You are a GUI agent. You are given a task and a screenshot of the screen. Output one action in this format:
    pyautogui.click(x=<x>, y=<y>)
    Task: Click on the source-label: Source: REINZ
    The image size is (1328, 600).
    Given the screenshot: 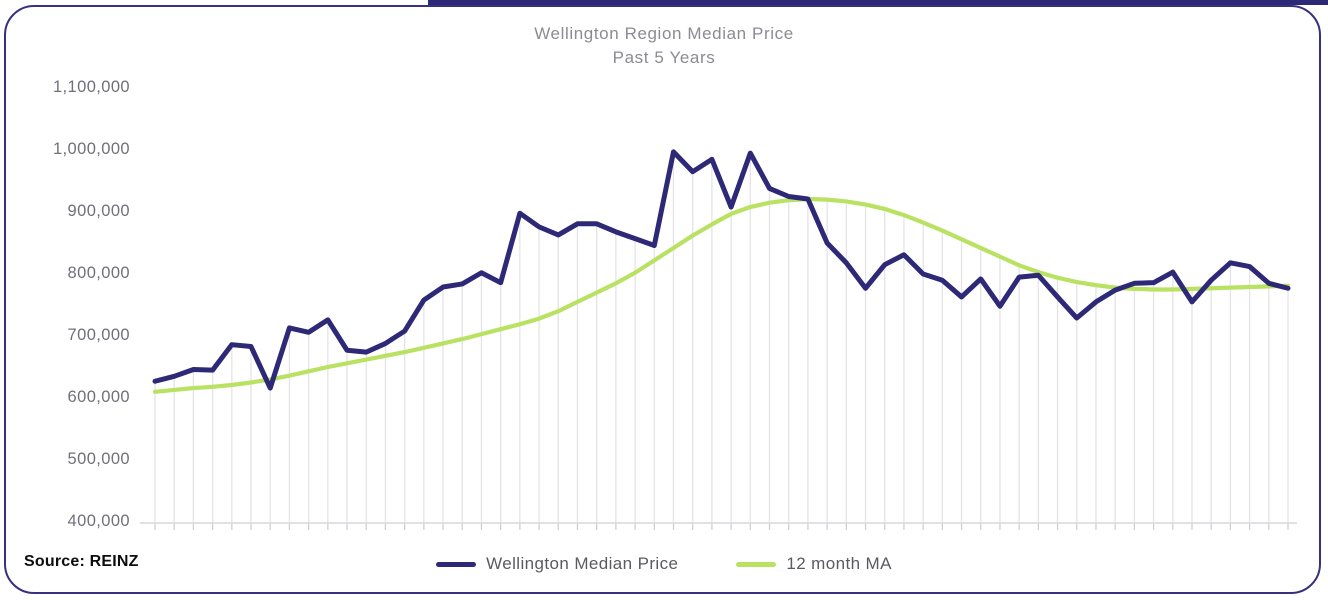 What is the action you would take?
    pyautogui.click(x=81, y=561)
    